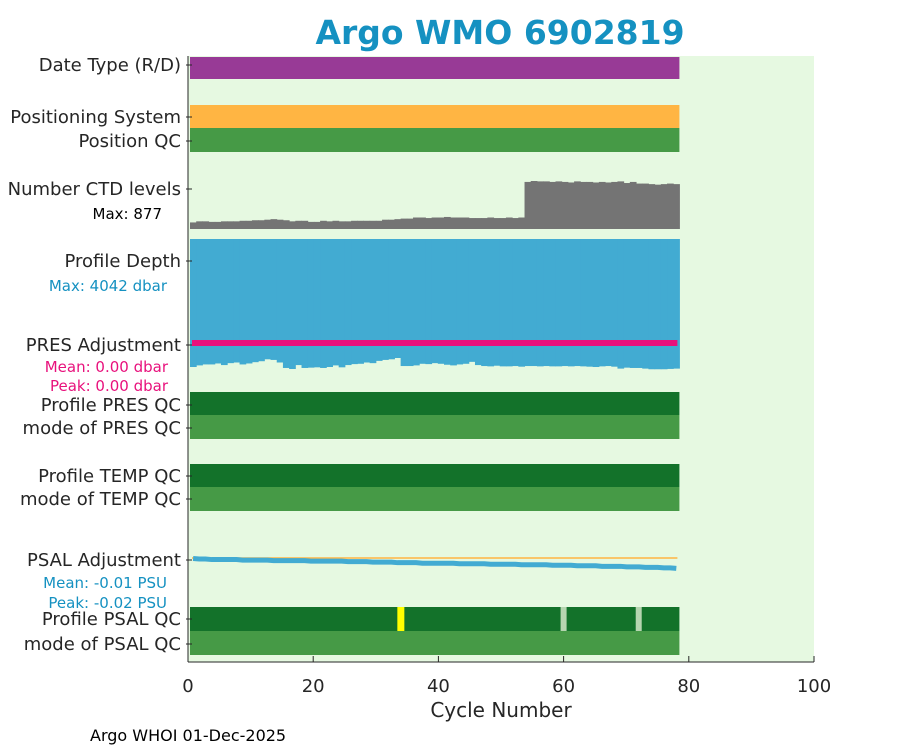 This screenshot has width=900, height=750. I want to click on pres-peak-annotation: Peak: 0.00 dbar, so click(109, 386).